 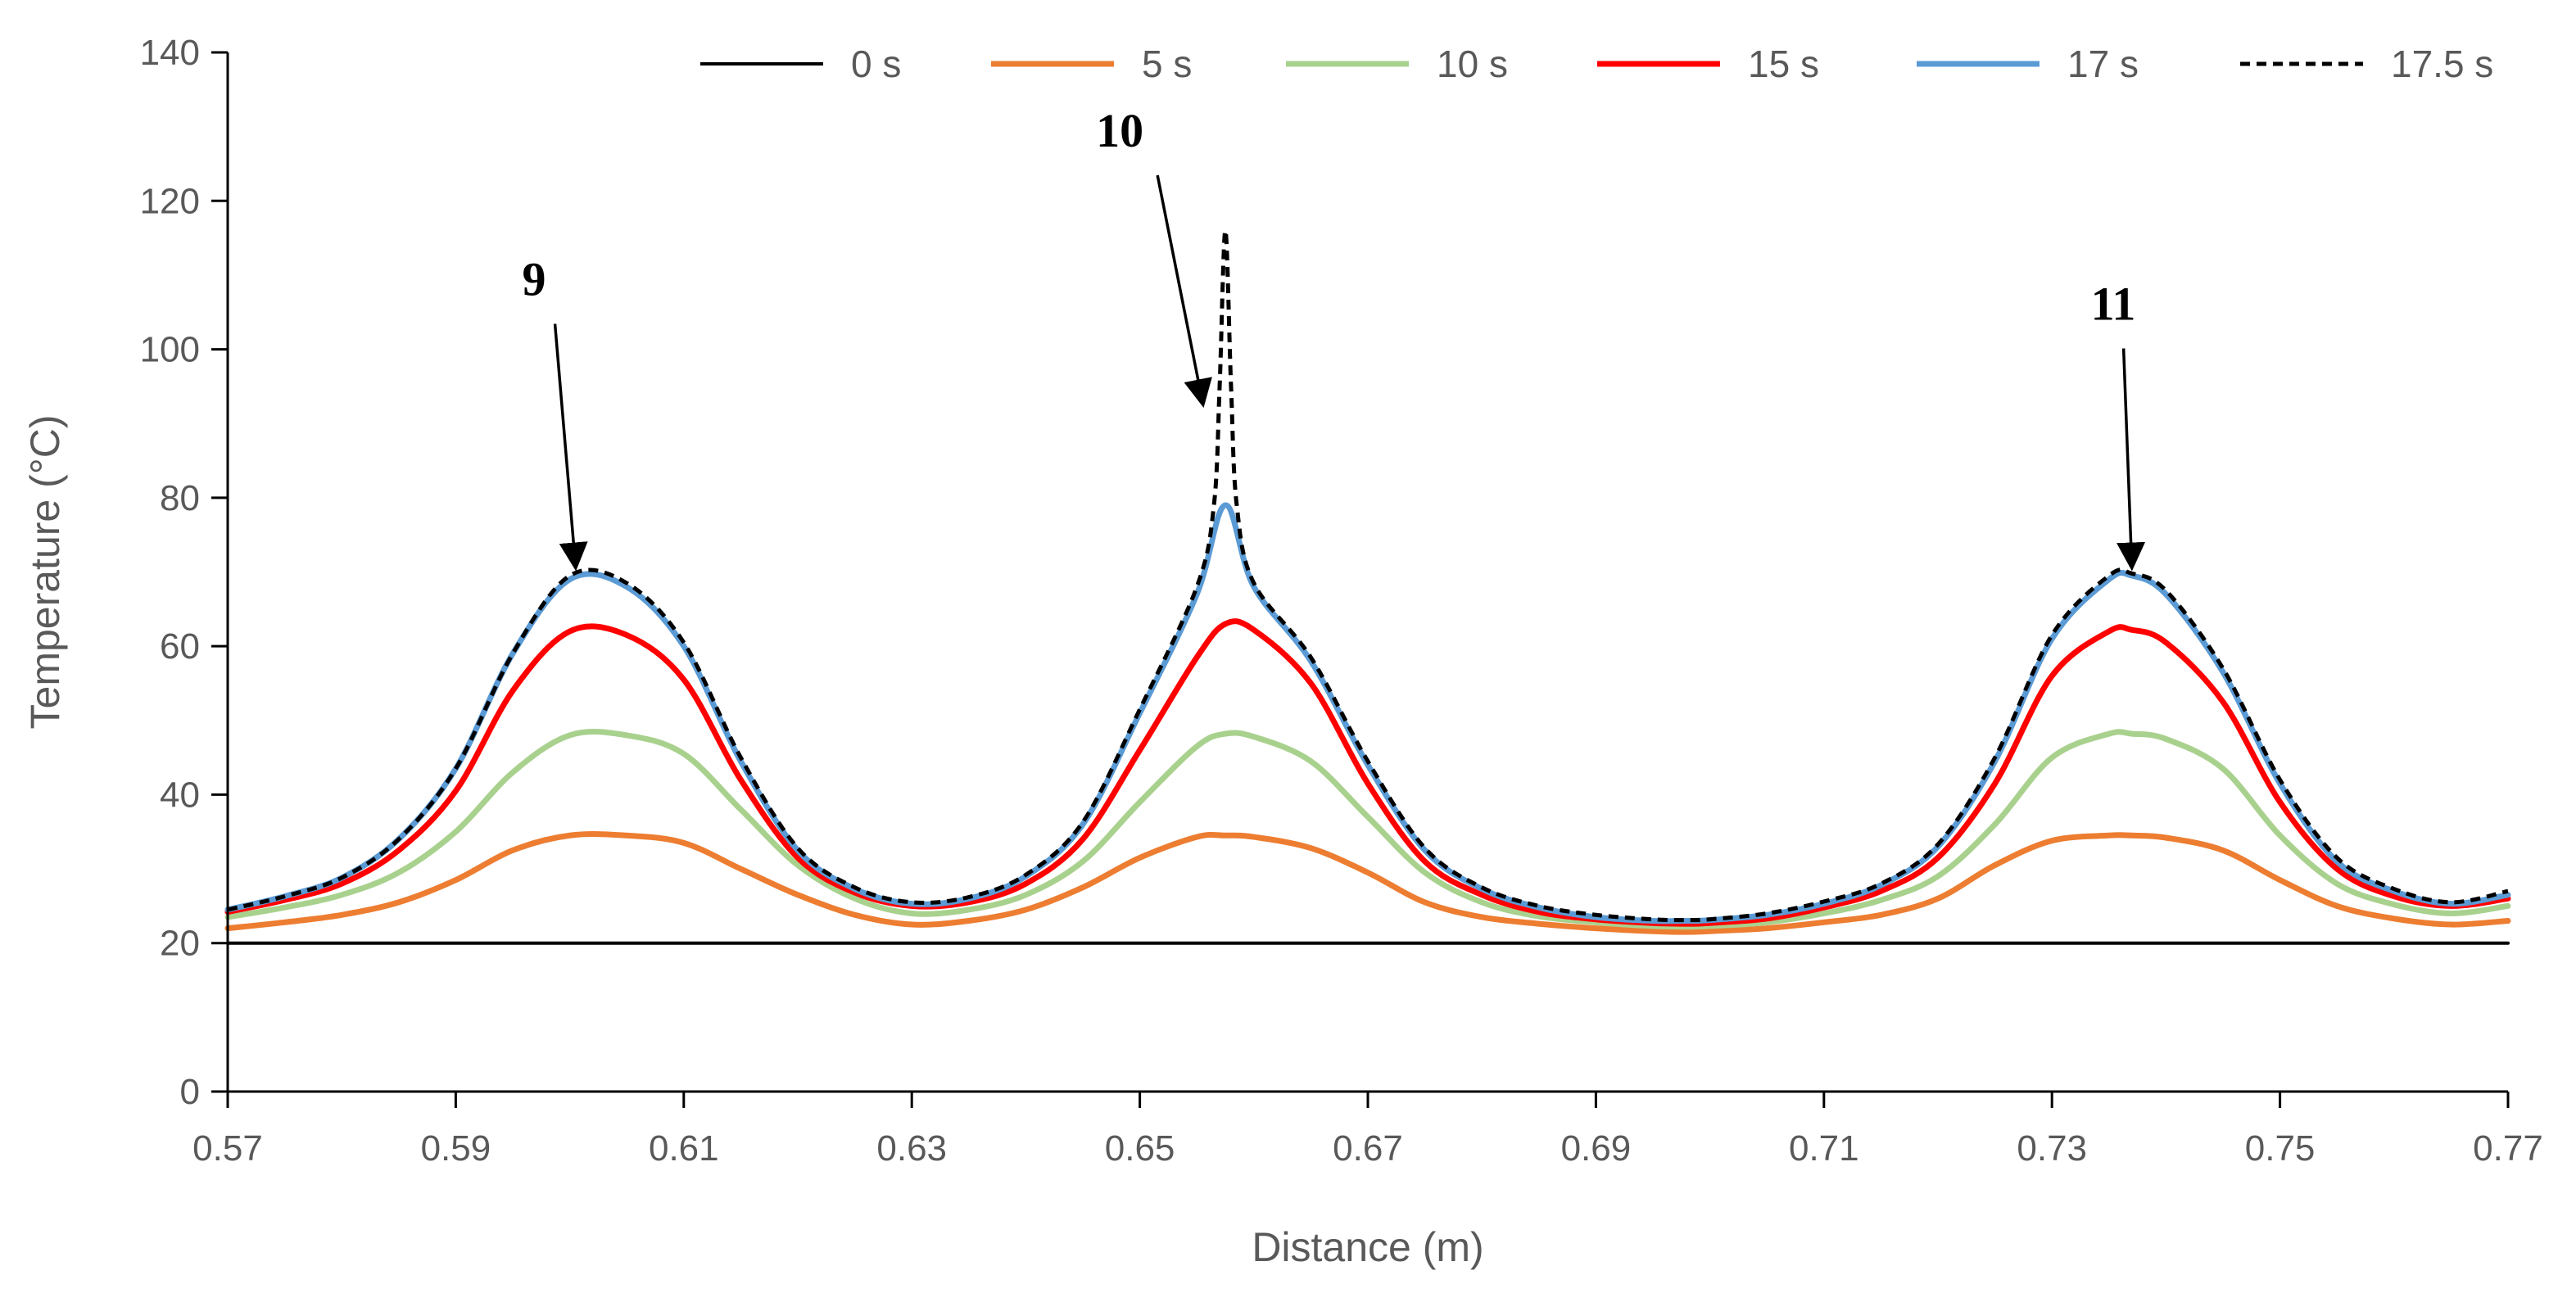 I want to click on y-axis-title: Temperature (°C), so click(x=45, y=572).